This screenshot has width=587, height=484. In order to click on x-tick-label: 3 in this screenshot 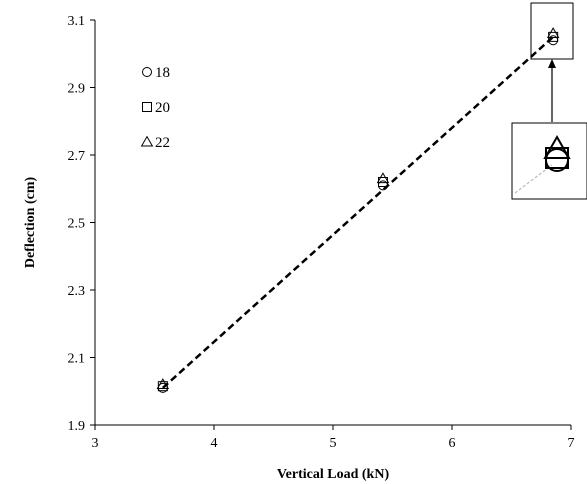, I will do `click(95, 443)`.